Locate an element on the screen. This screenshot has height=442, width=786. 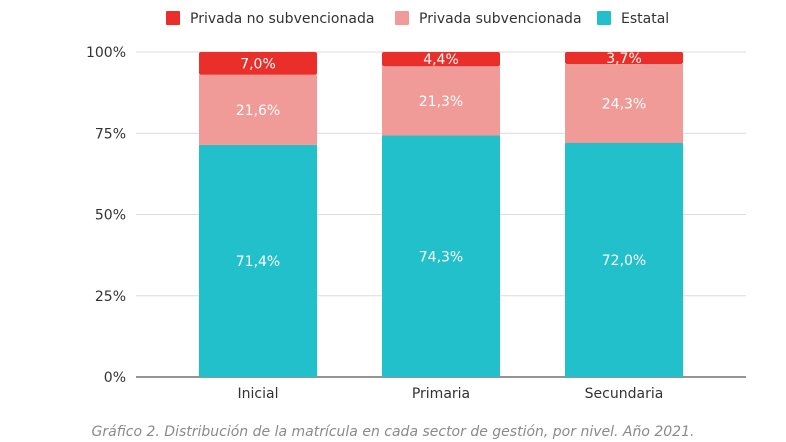
data-label: 21,3% is located at coordinates (441, 102).